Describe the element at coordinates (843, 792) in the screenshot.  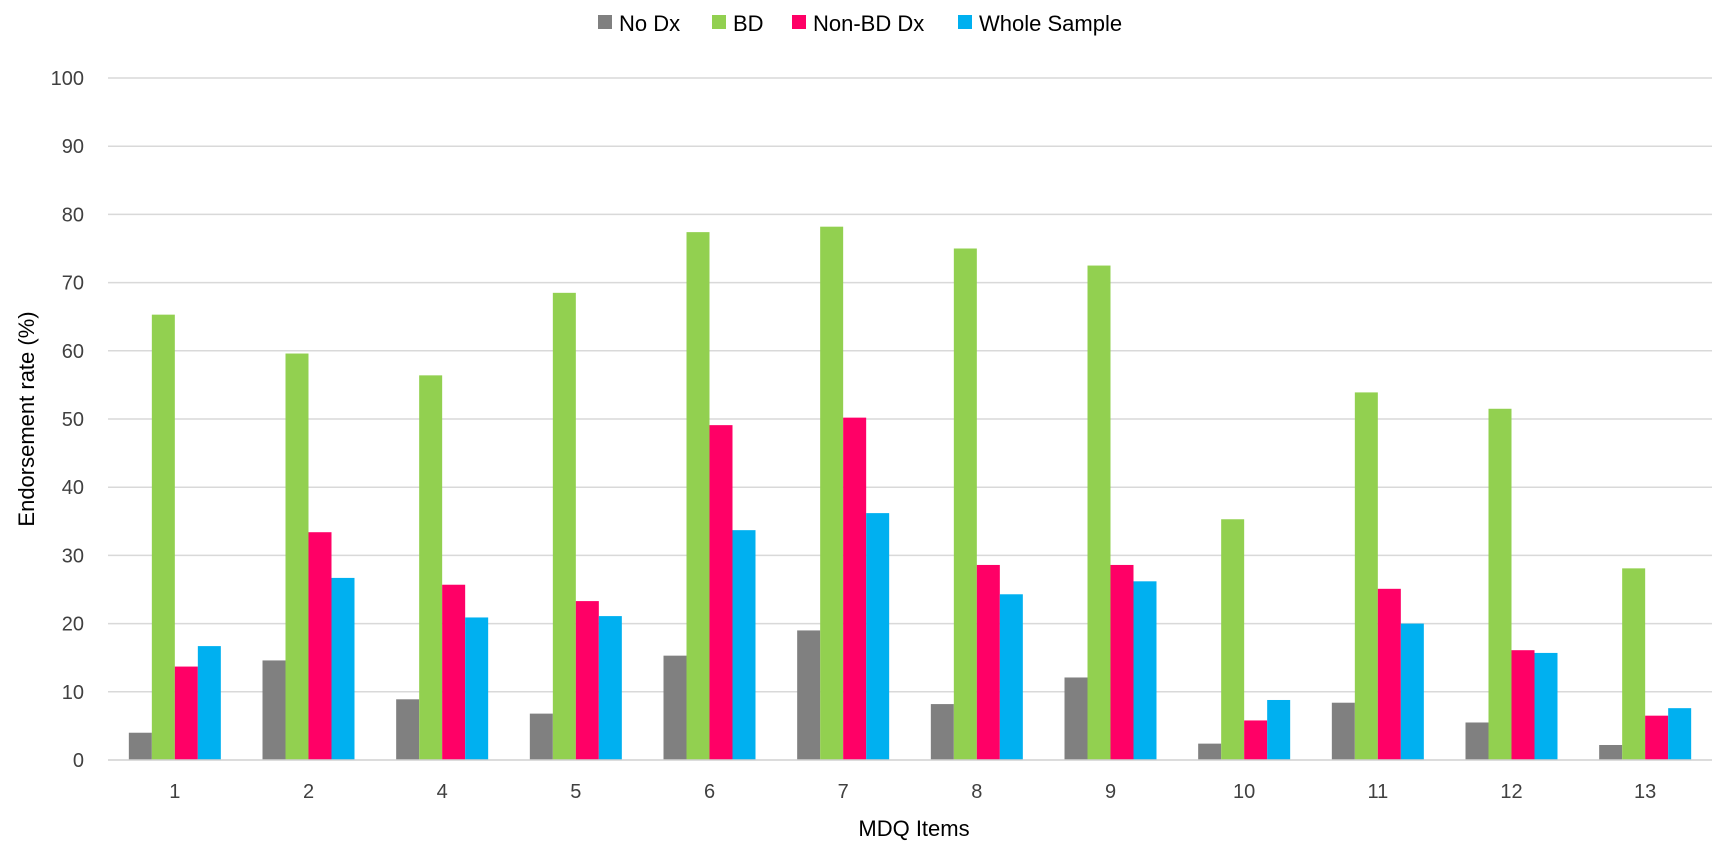
I see `x-tick-label: 7` at that location.